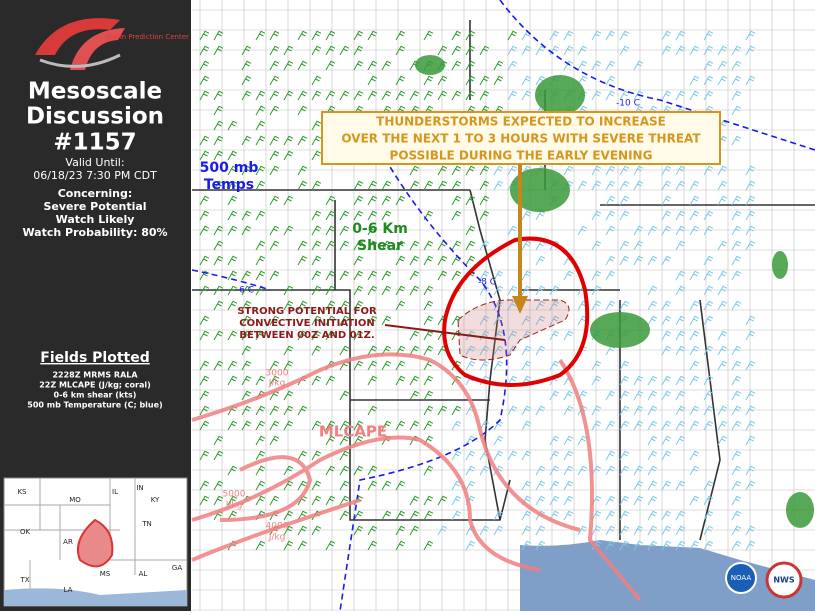 The height and width of the screenshot is (615, 815). Describe the element at coordinates (95, 375) in the screenshot. I see `field-line: 2228Z MRMS RALA` at that location.